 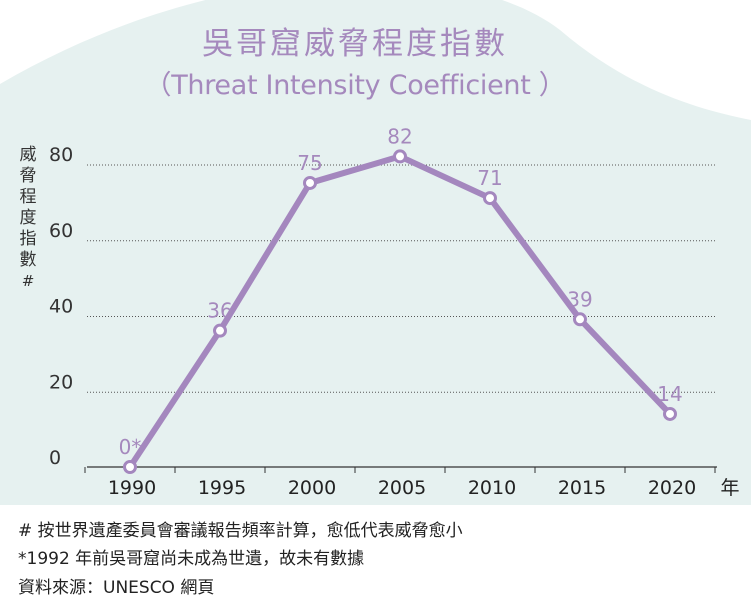 What do you see at coordinates (55, 458) in the screenshot?
I see `y-tick-label: 0` at bounding box center [55, 458].